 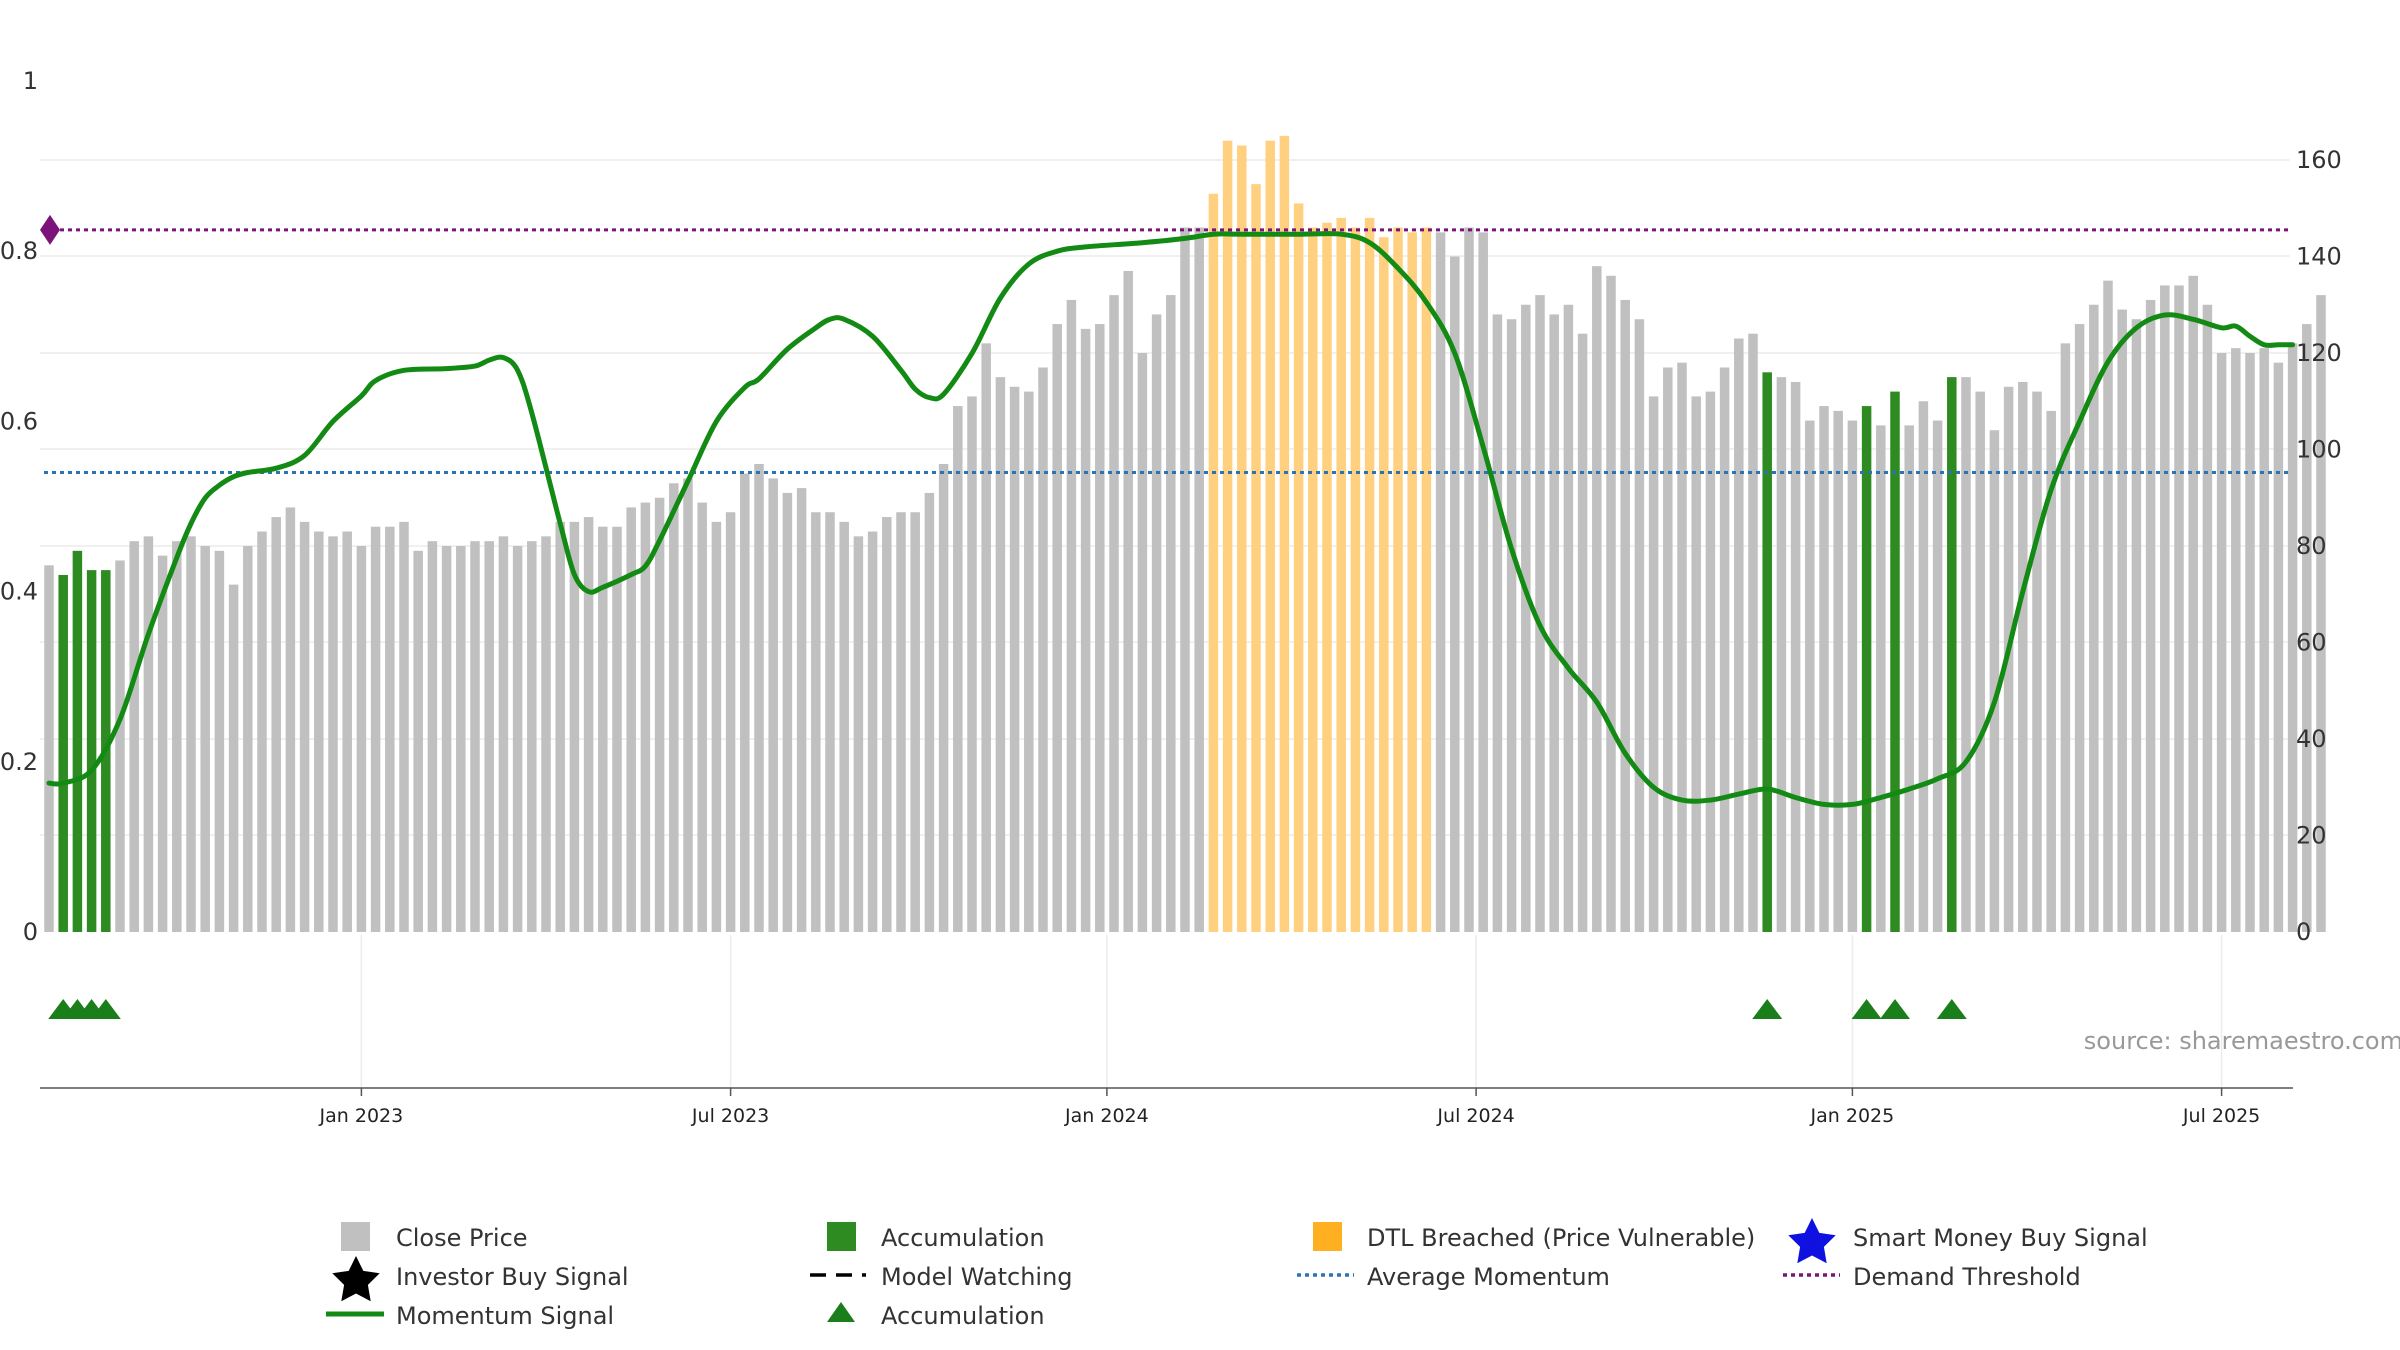 I want to click on legend-model-watching: Model Watching, so click(x=977, y=1277).